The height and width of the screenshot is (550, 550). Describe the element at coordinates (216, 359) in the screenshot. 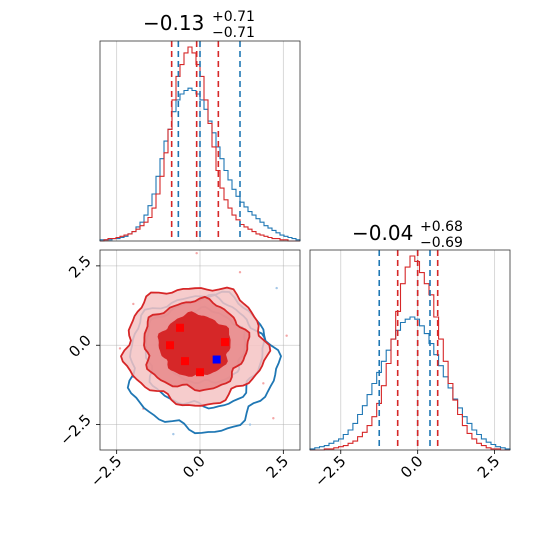

I see `core-pixel-blue` at that location.